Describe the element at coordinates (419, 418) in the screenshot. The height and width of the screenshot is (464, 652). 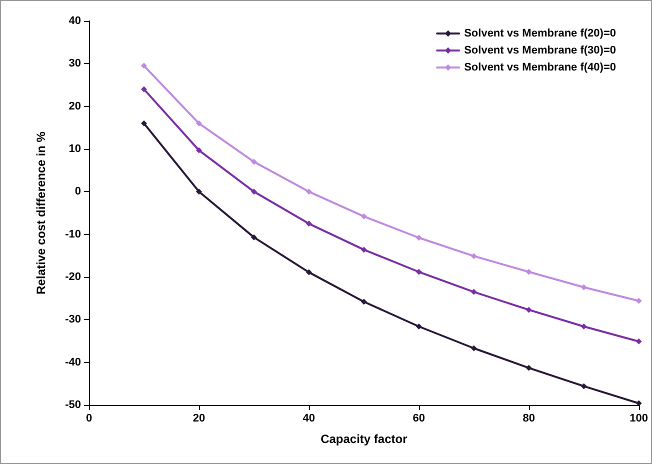
I see `x-tick-label: 60` at that location.